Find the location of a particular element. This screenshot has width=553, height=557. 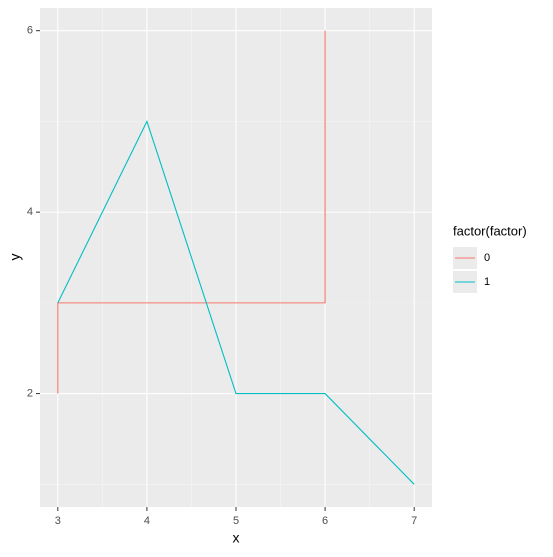

legend-title: factor(factor) is located at coordinates (490, 230).